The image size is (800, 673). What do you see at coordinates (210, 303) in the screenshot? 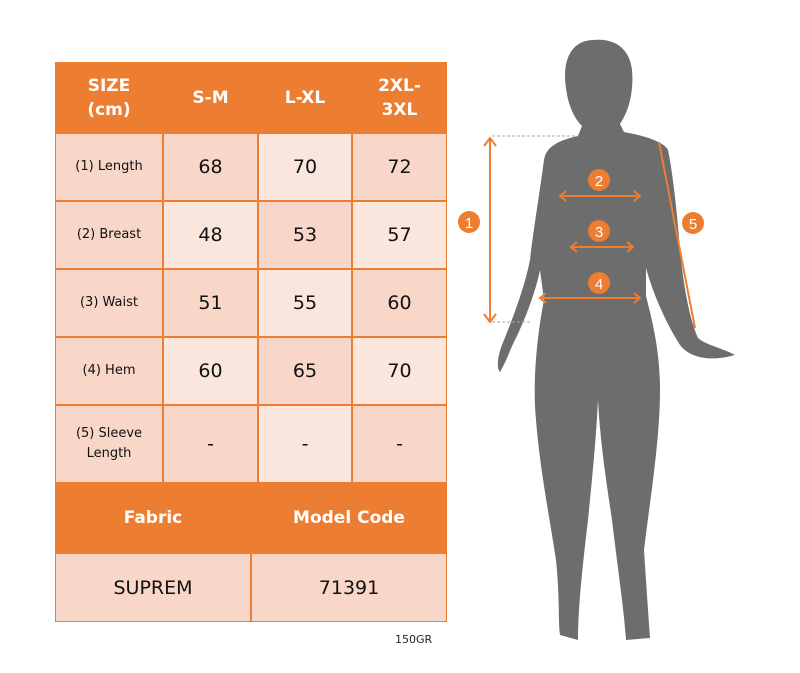
I see `row-value: 51` at bounding box center [210, 303].